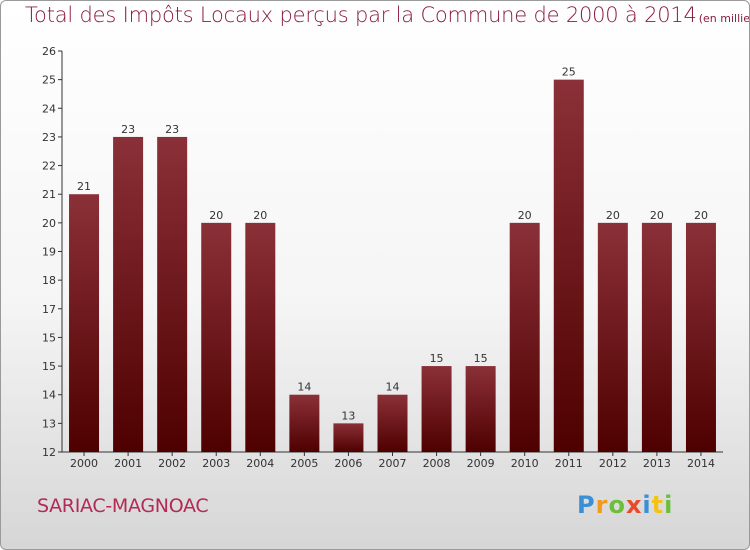  I want to click on x-tick-label: 2012, so click(613, 463).